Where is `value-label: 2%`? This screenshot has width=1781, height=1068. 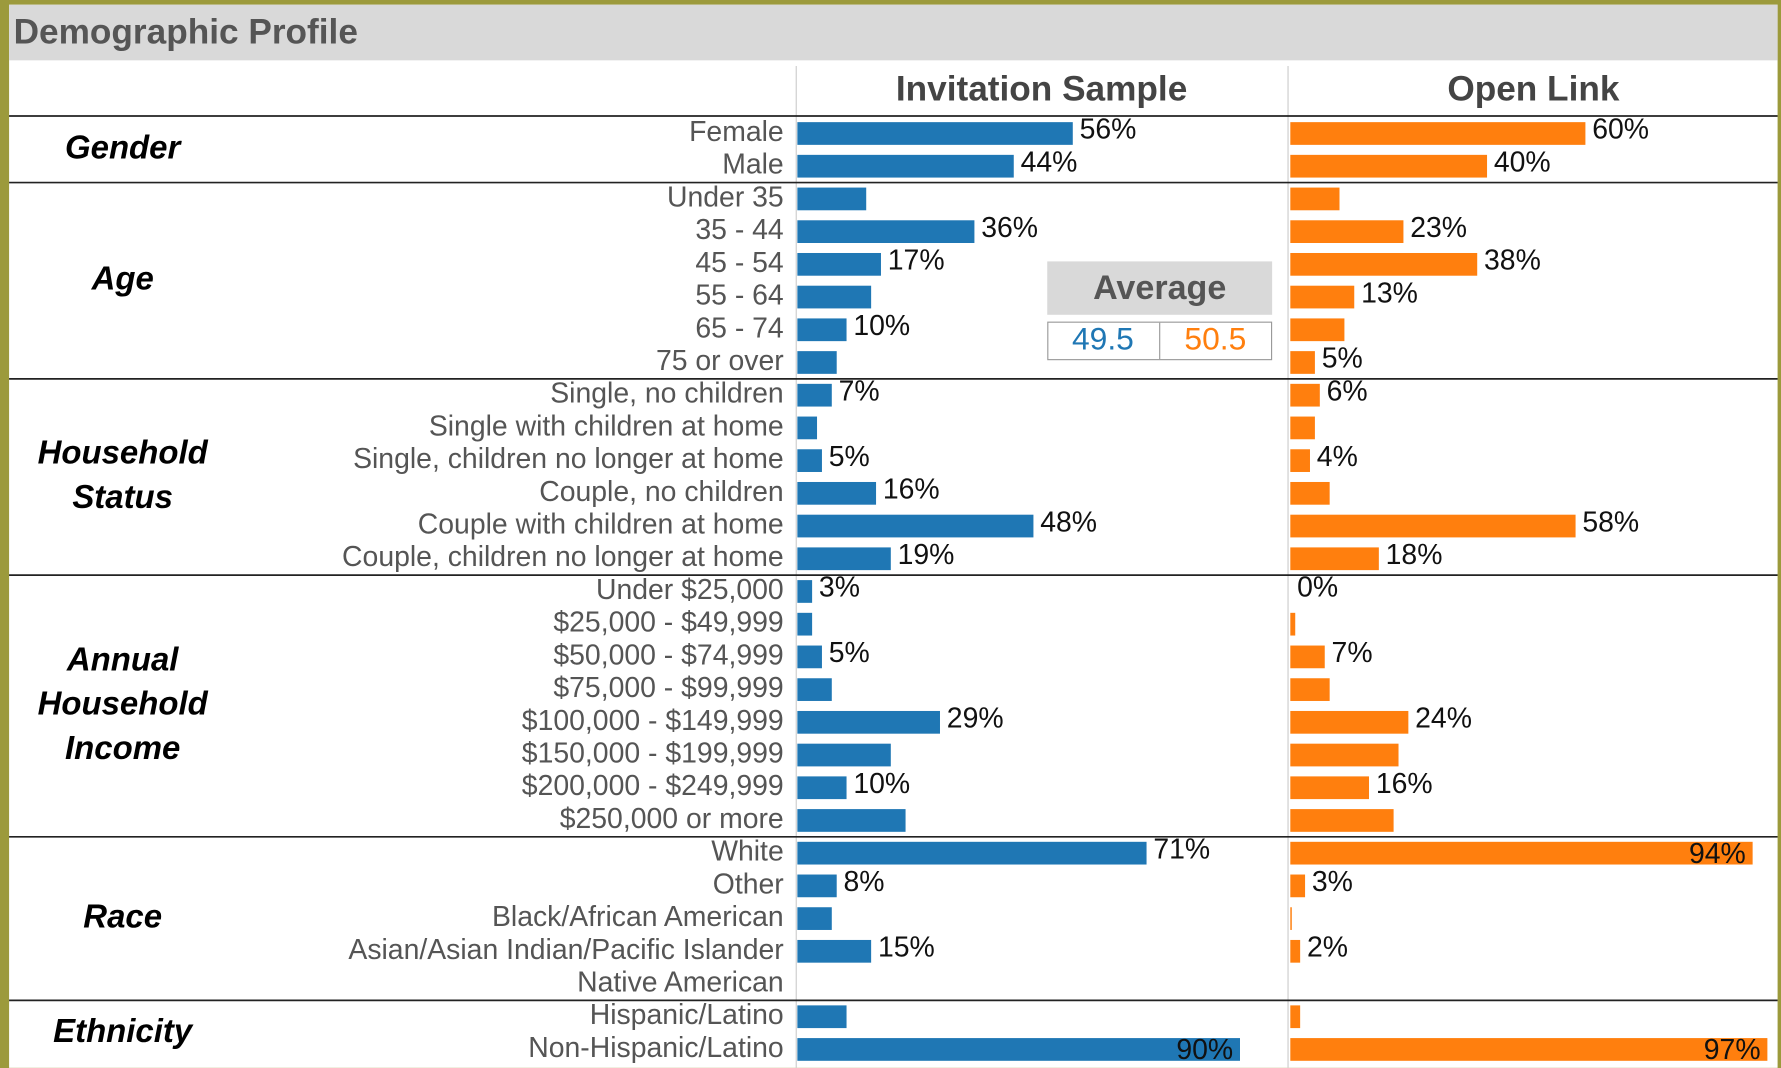 value-label: 2% is located at coordinates (1327, 948).